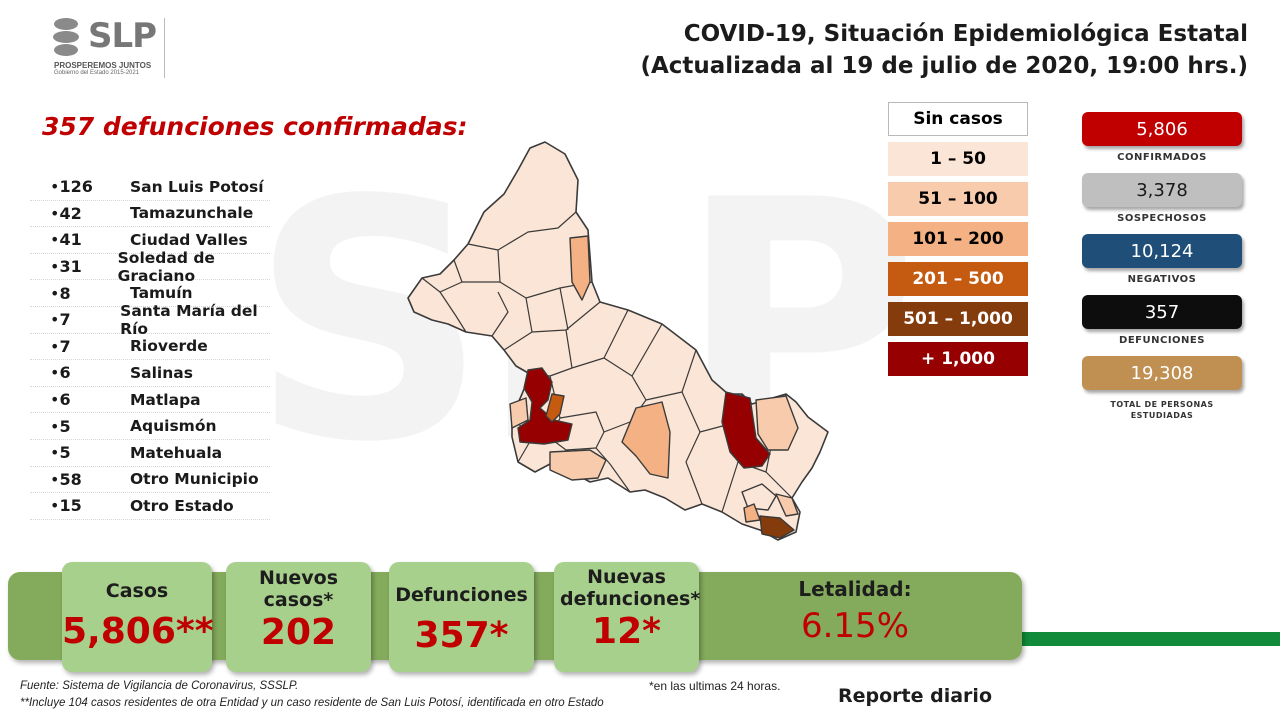 The height and width of the screenshot is (720, 1280). What do you see at coordinates (1147, 639) in the screenshot?
I see `green-stripe` at bounding box center [1147, 639].